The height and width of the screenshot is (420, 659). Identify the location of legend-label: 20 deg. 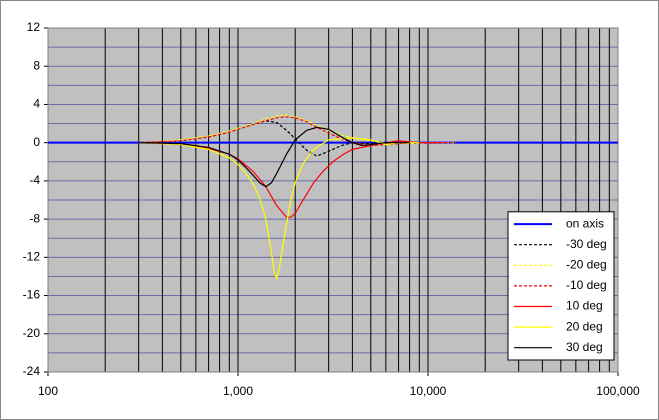
(584, 326).